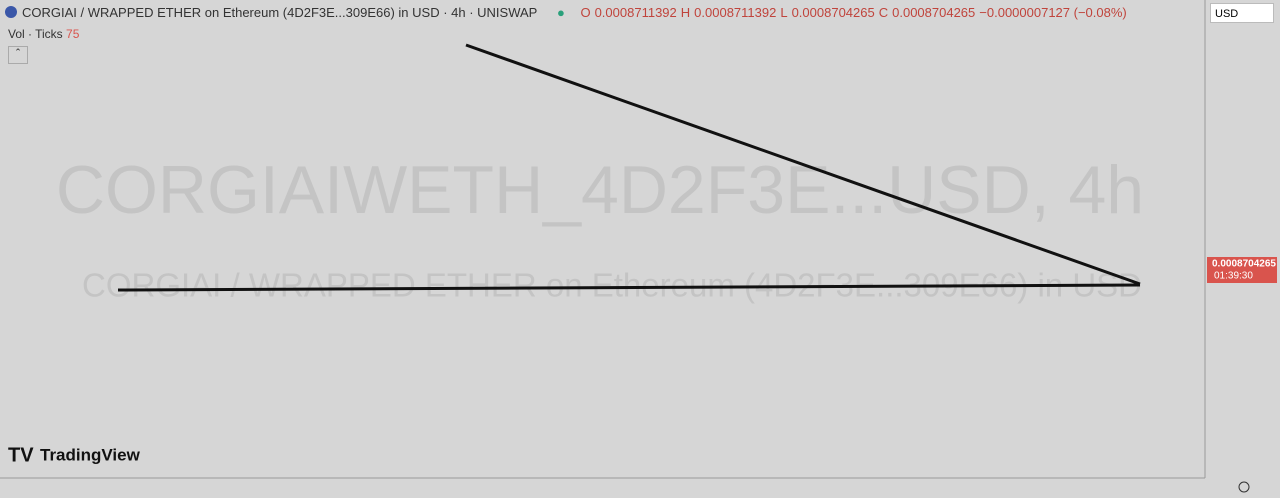 This screenshot has width=1280, height=498. I want to click on last-price: 0.0008704265, so click(1244, 264).